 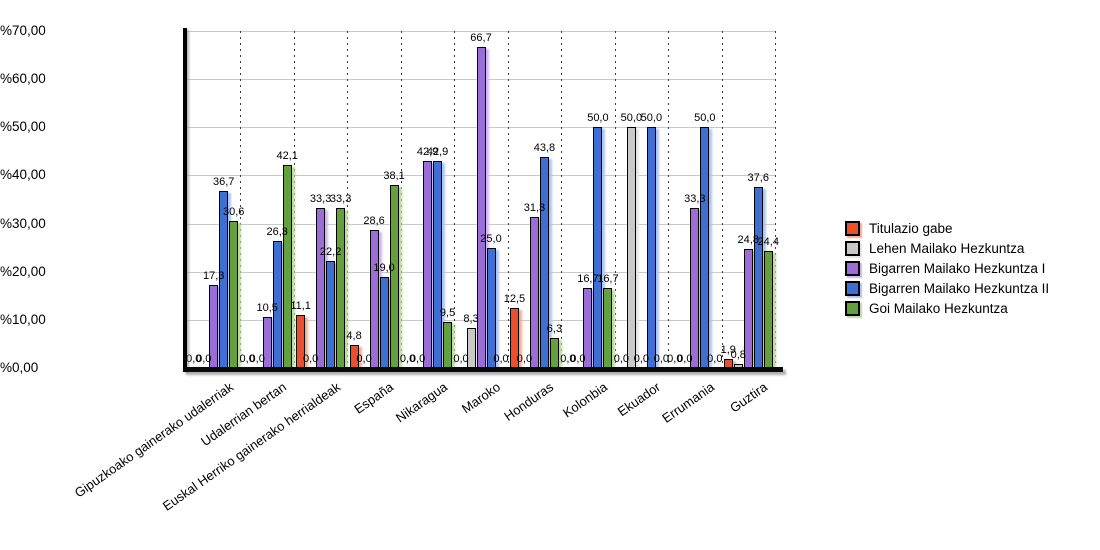 What do you see at coordinates (23, 271) in the screenshot?
I see `y-axis-tick-label: %20,00` at bounding box center [23, 271].